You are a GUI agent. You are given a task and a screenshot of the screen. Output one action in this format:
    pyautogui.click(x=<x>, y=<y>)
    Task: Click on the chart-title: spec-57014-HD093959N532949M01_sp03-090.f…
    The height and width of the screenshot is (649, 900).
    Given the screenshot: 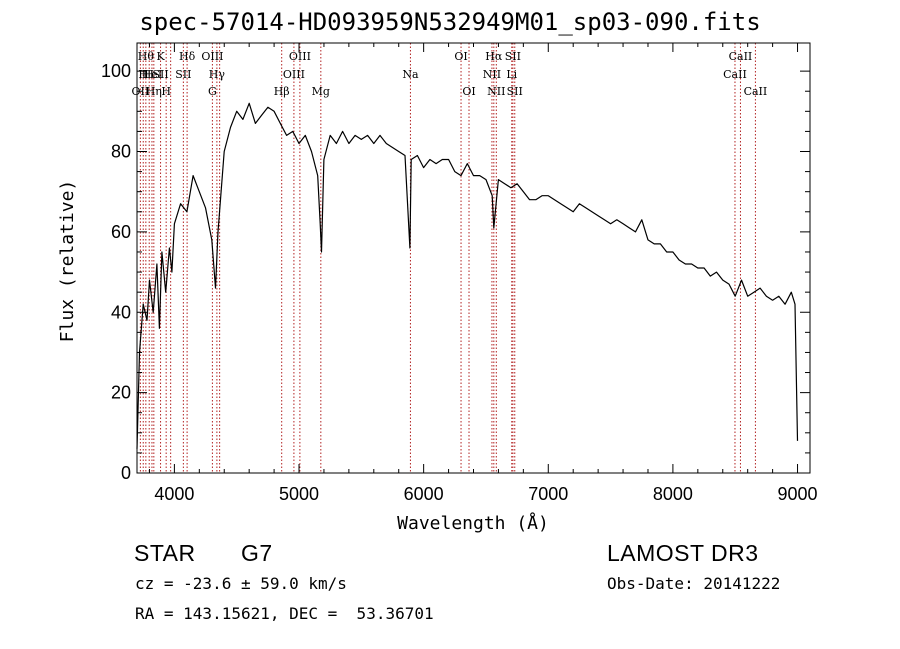 What is the action you would take?
    pyautogui.click(x=450, y=22)
    